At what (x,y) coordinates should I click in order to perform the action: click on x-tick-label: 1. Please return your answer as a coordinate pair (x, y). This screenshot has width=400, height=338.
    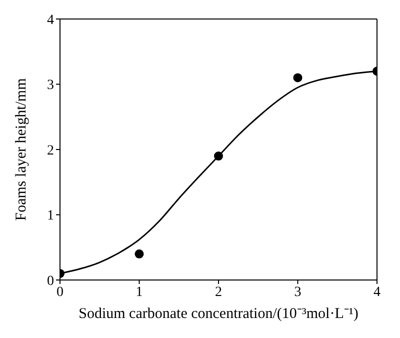
    Looking at the image, I should click on (139, 292).